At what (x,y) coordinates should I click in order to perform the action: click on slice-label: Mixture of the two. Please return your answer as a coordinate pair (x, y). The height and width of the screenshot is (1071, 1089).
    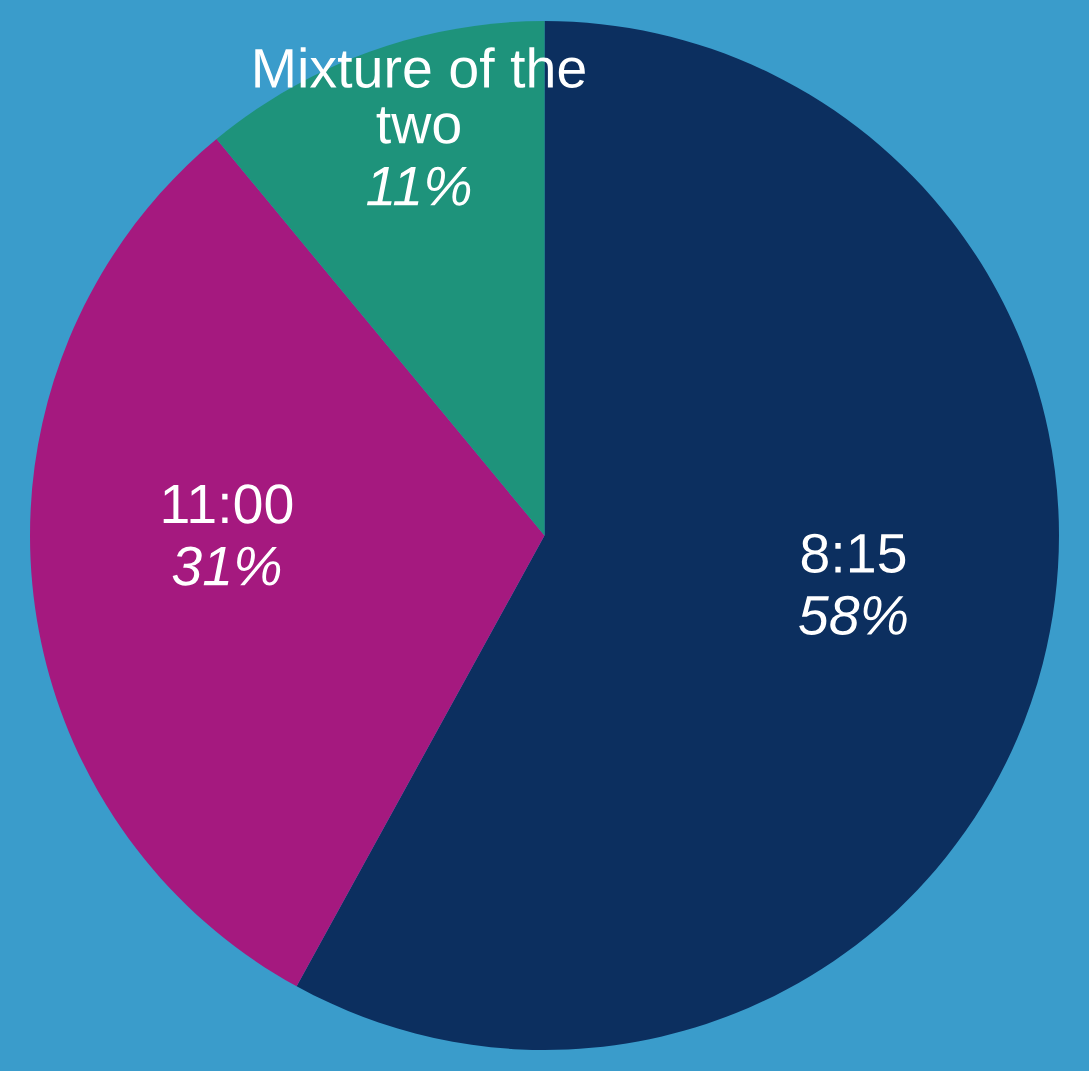
    Looking at the image, I should click on (420, 95).